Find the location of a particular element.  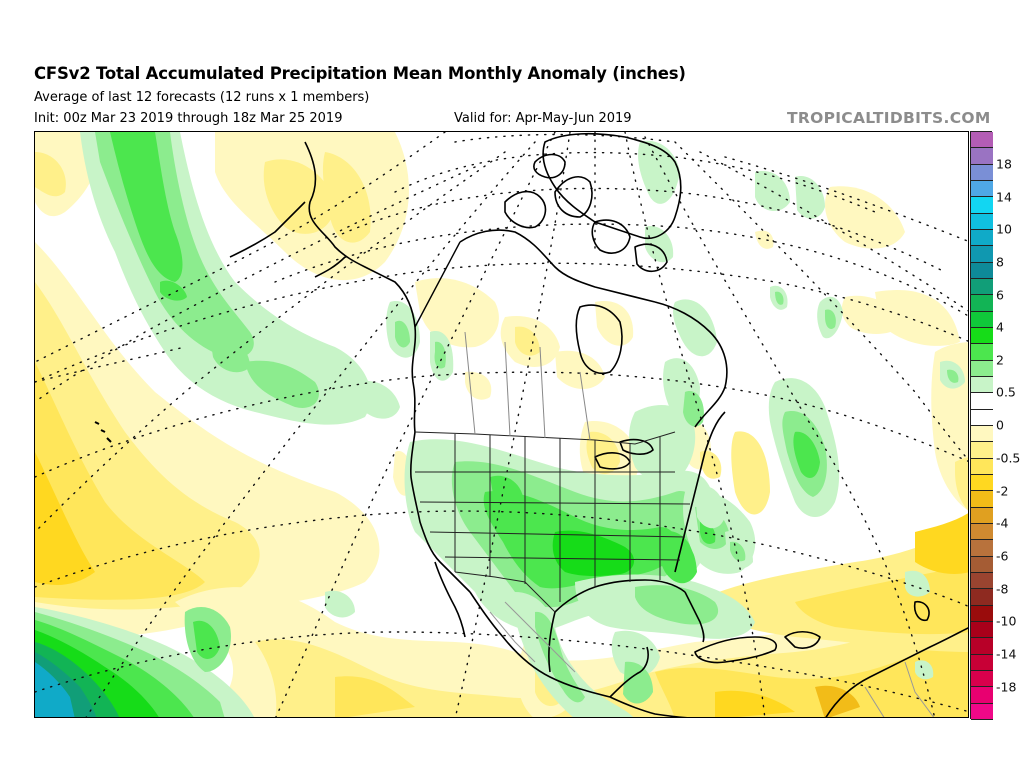

colorbar-tick-label: -6 is located at coordinates (1002, 556).